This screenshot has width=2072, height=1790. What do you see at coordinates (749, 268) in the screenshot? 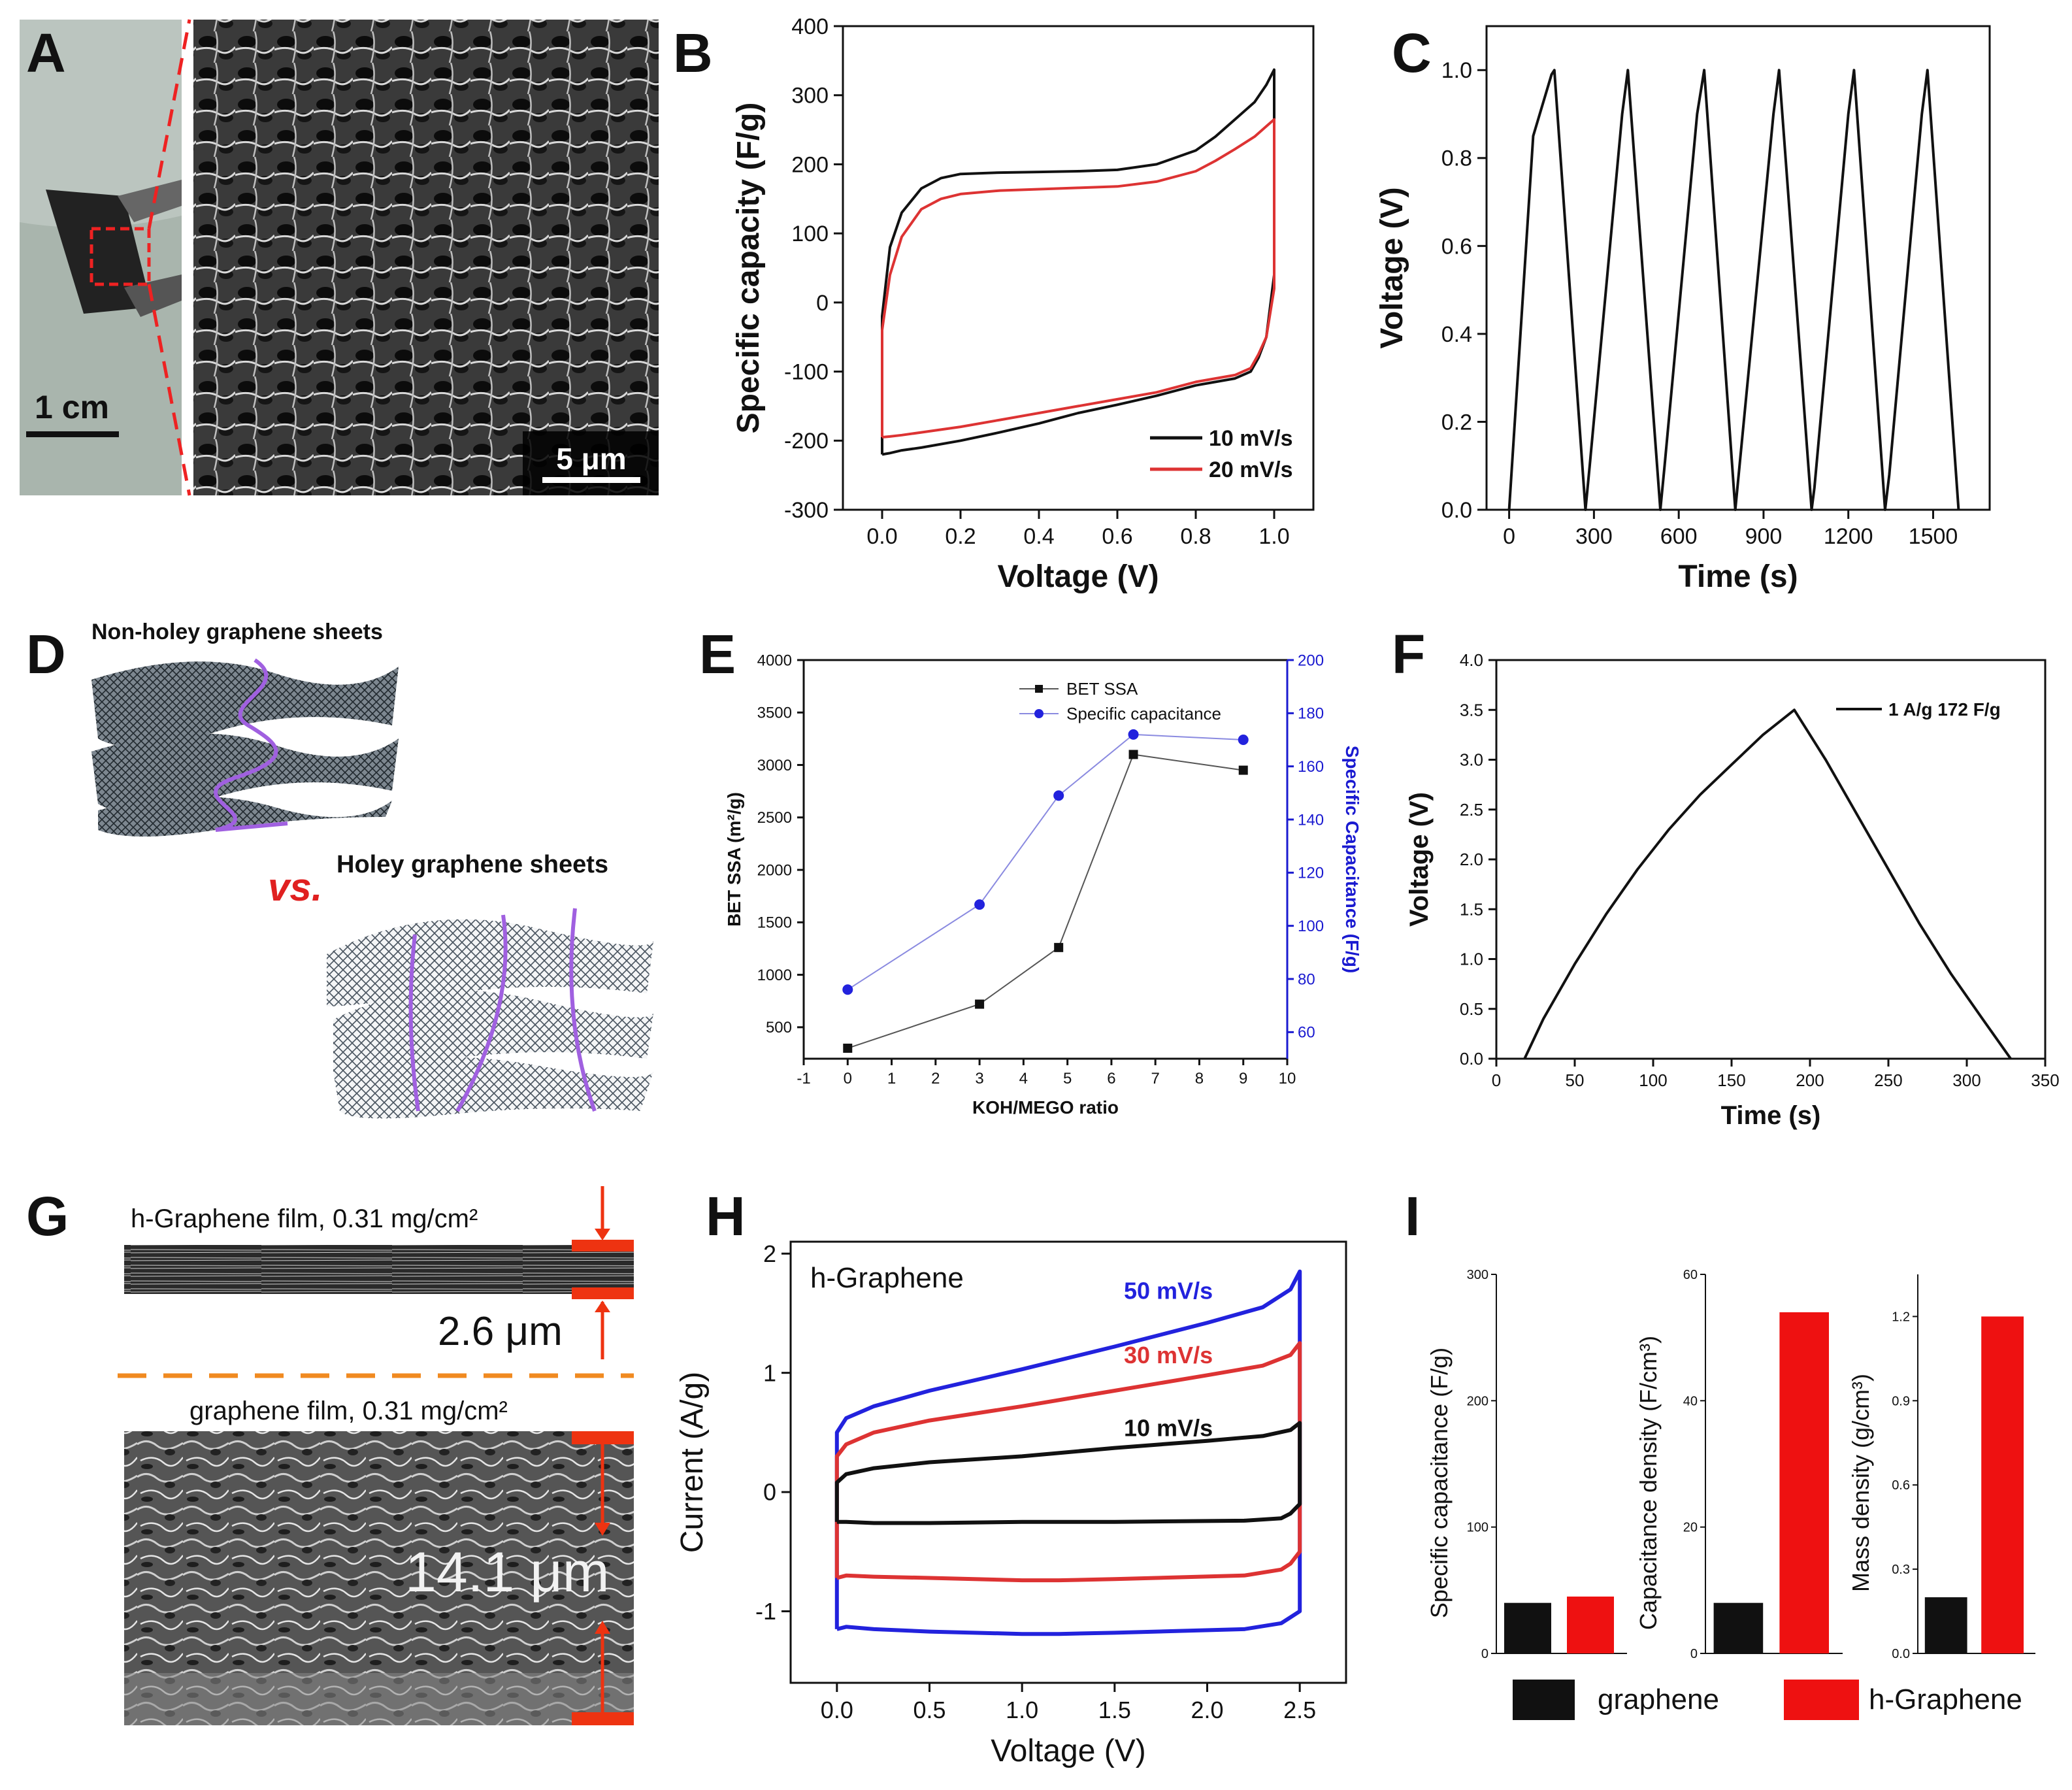
I see `y-axis-label: Specific capacity (F/g)` at bounding box center [749, 268].